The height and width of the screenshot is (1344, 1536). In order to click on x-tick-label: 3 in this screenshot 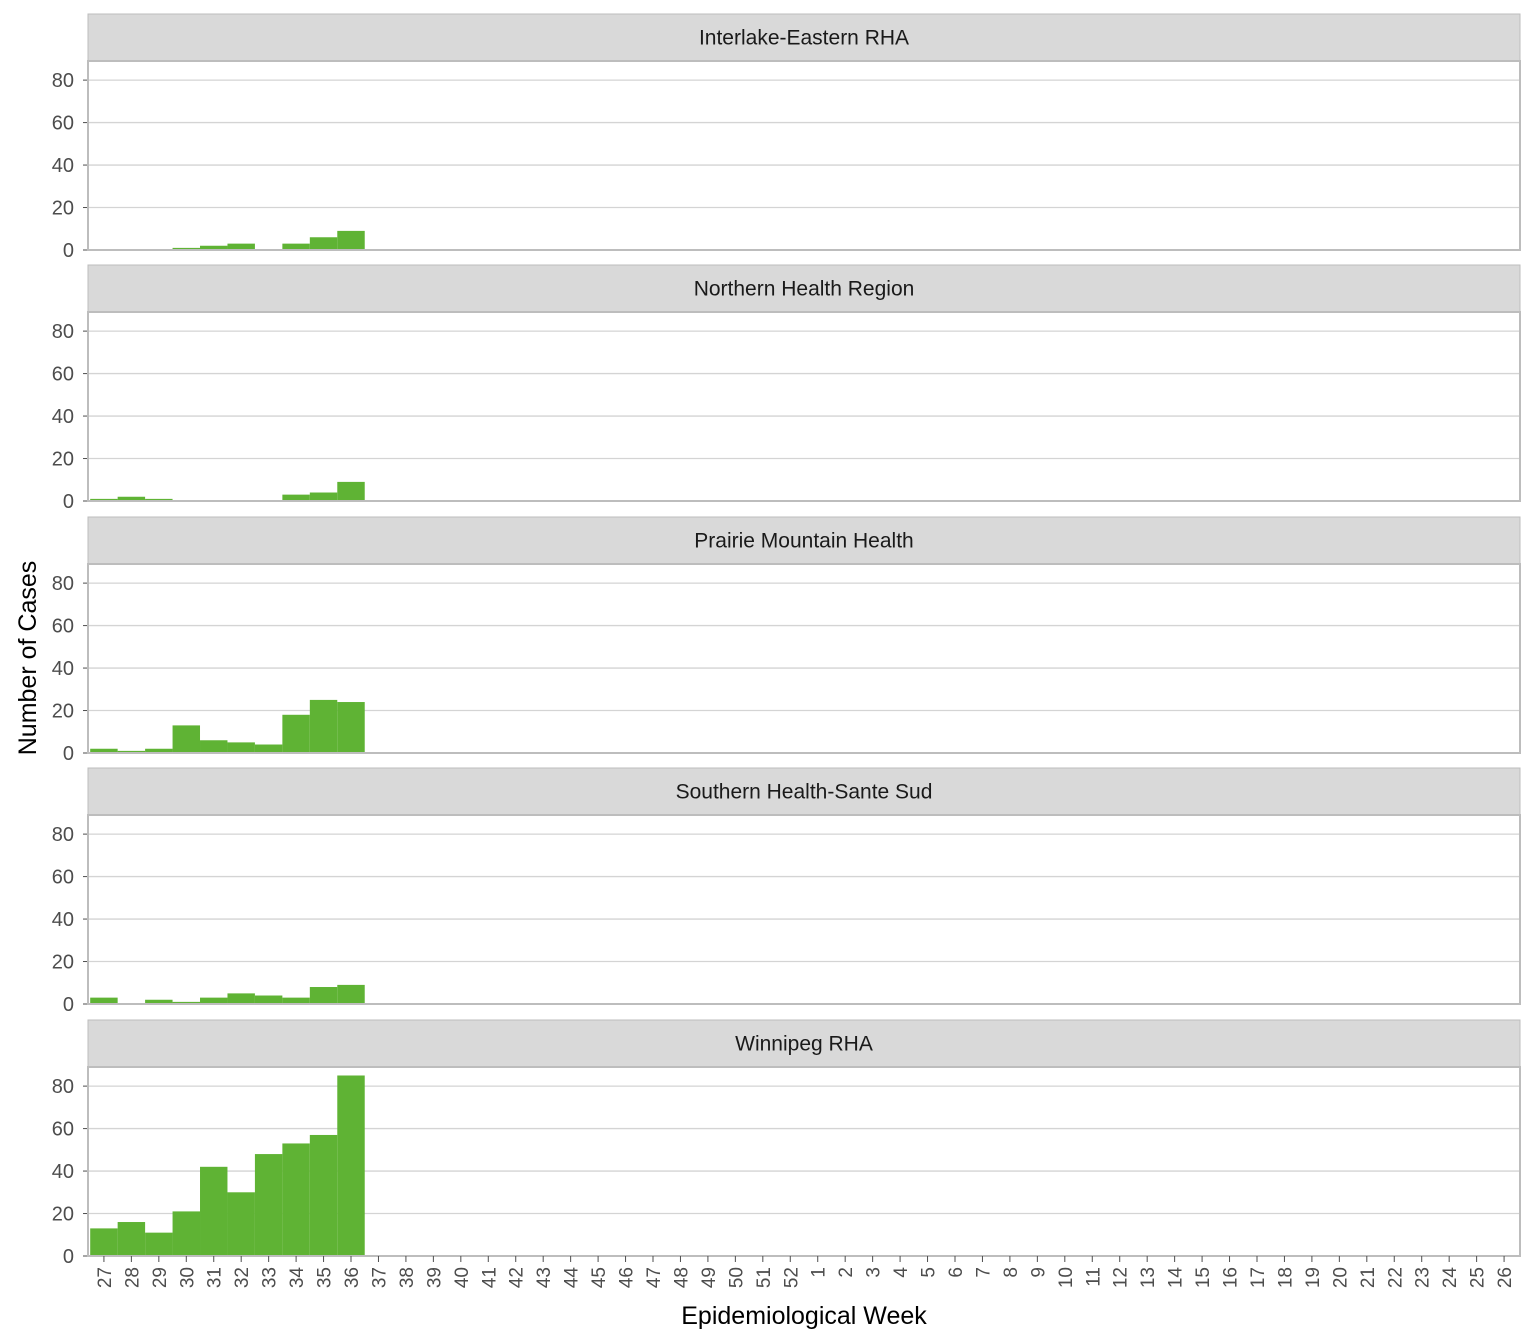, I will do `click(874, 1272)`.